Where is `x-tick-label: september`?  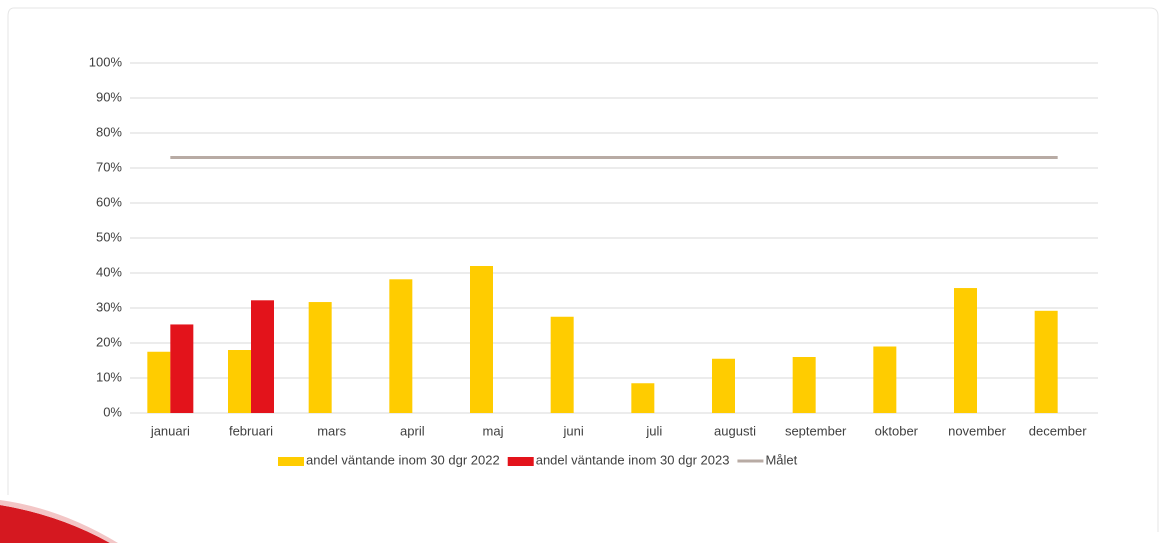
x-tick-label: september is located at coordinates (816, 430).